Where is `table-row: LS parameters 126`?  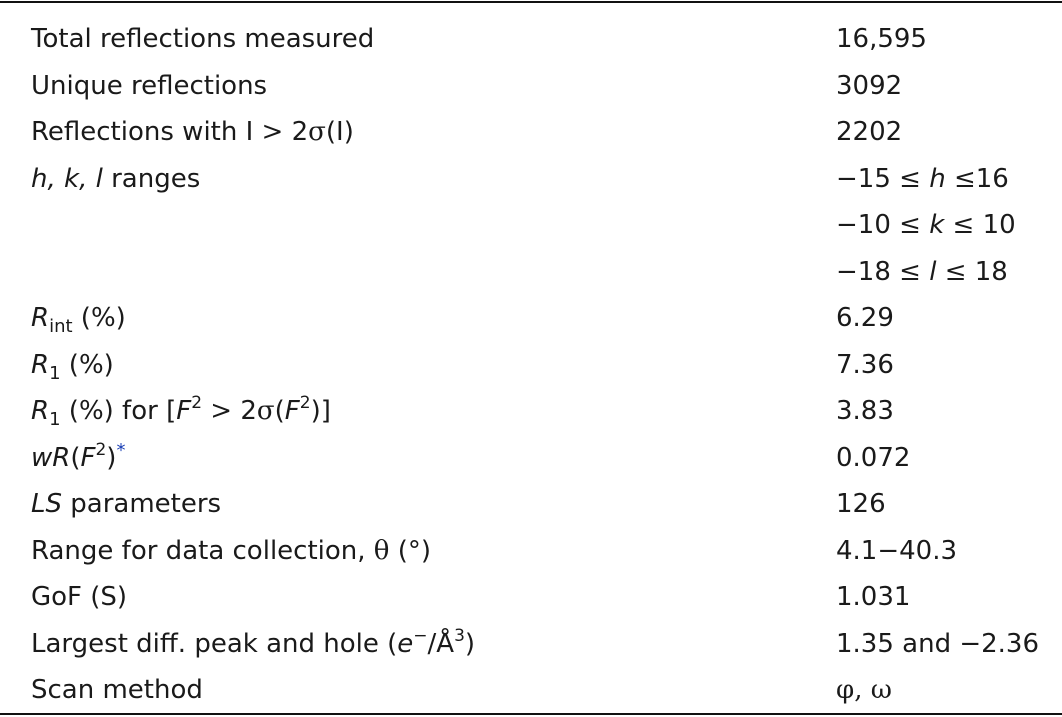 table-row: LS parameters 126 is located at coordinates (531, 504).